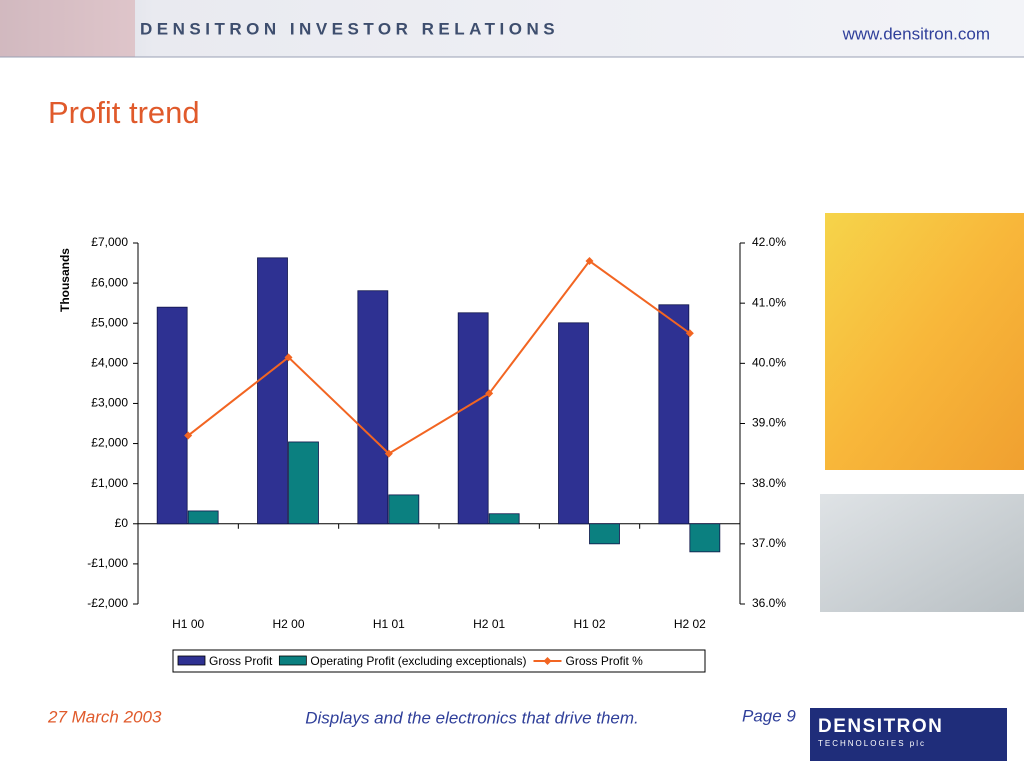 This screenshot has width=1024, height=768. What do you see at coordinates (241, 661) in the screenshot?
I see `legend-label: Gross Profit` at bounding box center [241, 661].